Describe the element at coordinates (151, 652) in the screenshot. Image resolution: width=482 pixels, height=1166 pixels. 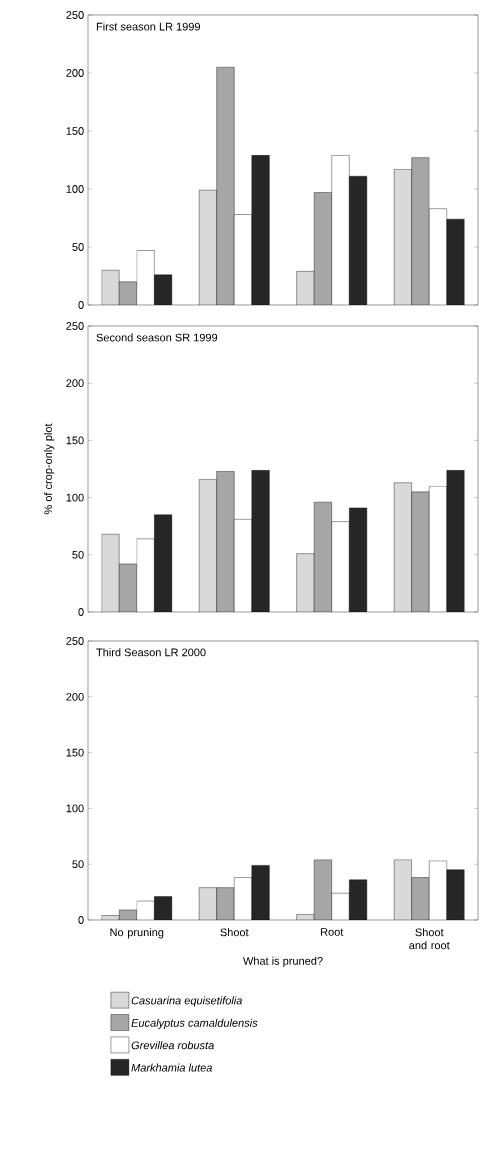
I see `text: Third Season LR 2000` at that location.